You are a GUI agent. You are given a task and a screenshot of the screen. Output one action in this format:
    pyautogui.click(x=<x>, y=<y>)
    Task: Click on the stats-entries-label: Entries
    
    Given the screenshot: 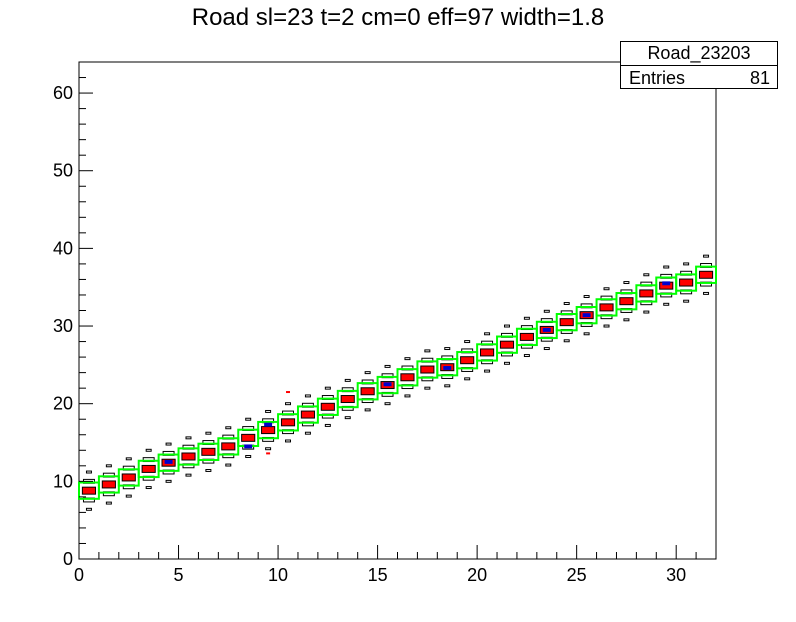 What is the action you would take?
    pyautogui.click(x=657, y=78)
    